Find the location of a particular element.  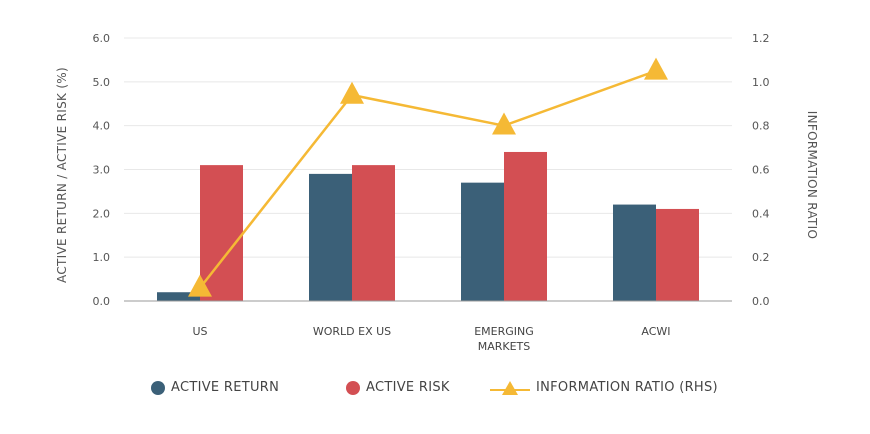

right-axis-ticks: 0.0 0.2 0.4 0.6 0.8 1.0 1.2 is located at coordinates (761, 170).